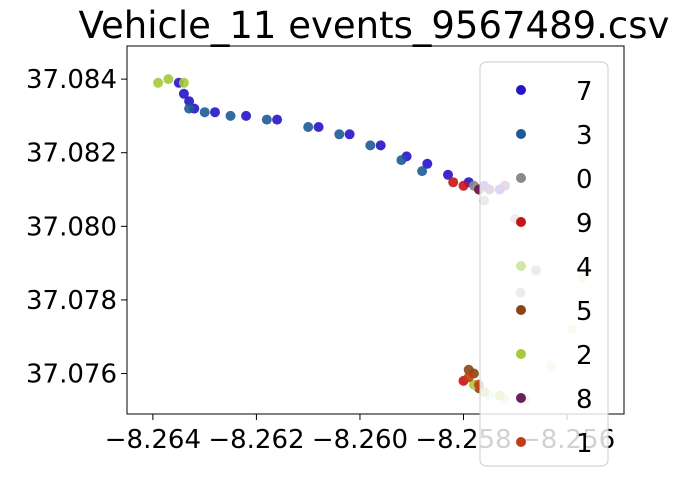  What do you see at coordinates (584, 180) in the screenshot?
I see `legend-label: 0` at bounding box center [584, 180].